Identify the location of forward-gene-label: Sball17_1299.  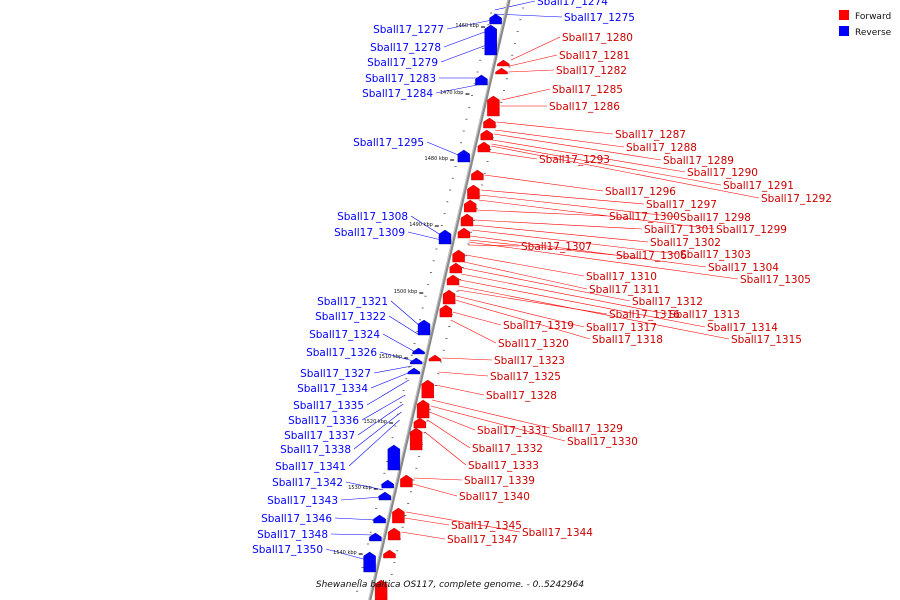
(751, 230).